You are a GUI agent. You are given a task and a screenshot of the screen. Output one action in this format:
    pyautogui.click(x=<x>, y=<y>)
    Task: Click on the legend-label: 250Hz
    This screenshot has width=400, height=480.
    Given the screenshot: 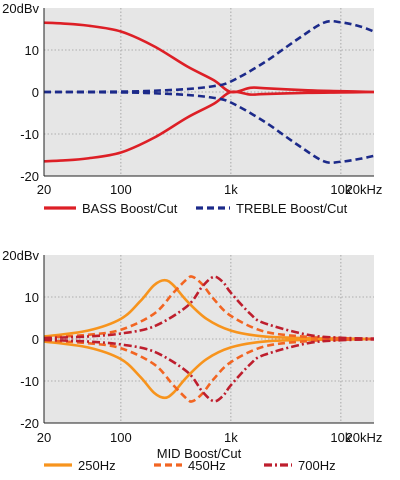 What is the action you would take?
    pyautogui.click(x=97, y=465)
    